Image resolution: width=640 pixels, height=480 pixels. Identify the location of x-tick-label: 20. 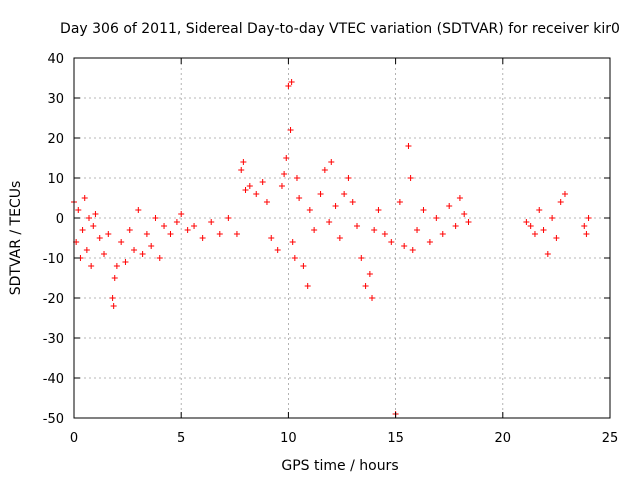
(503, 438).